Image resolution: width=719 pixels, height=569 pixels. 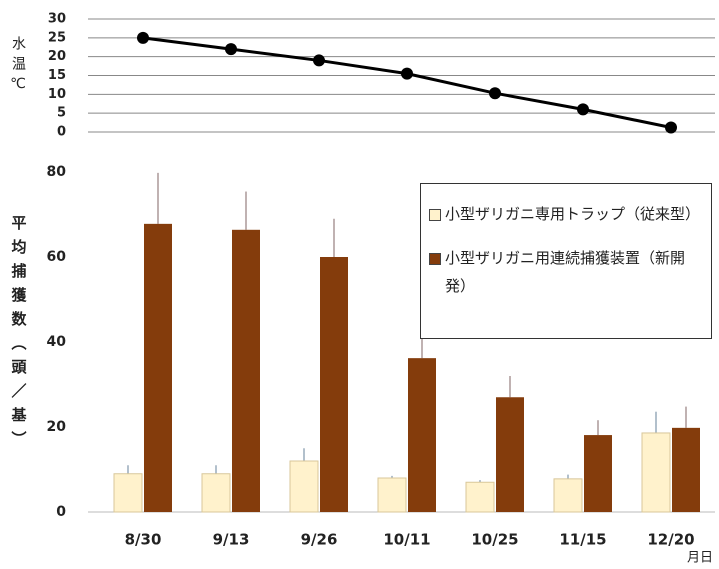 I want to click on y-tick-label: 80, so click(x=57, y=172).